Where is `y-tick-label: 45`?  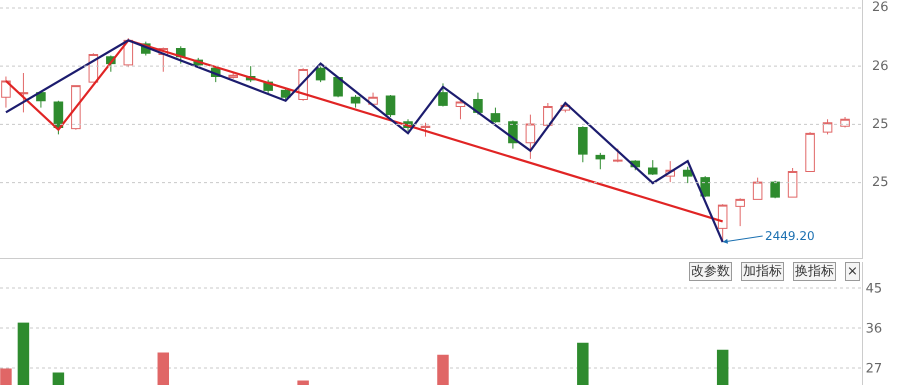 y-tick-label: 45 is located at coordinates (874, 289).